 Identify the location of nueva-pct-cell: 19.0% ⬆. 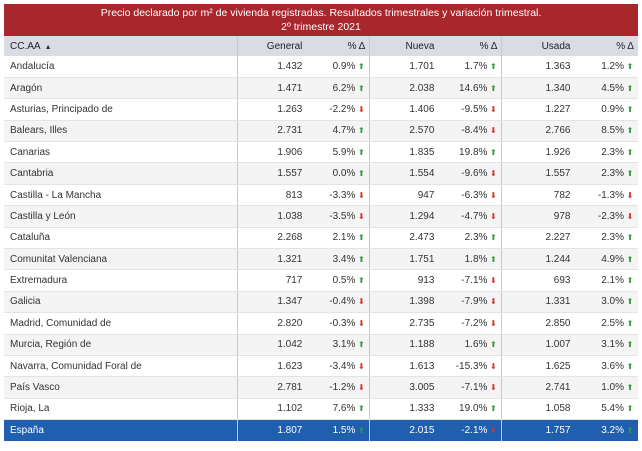
(470, 409).